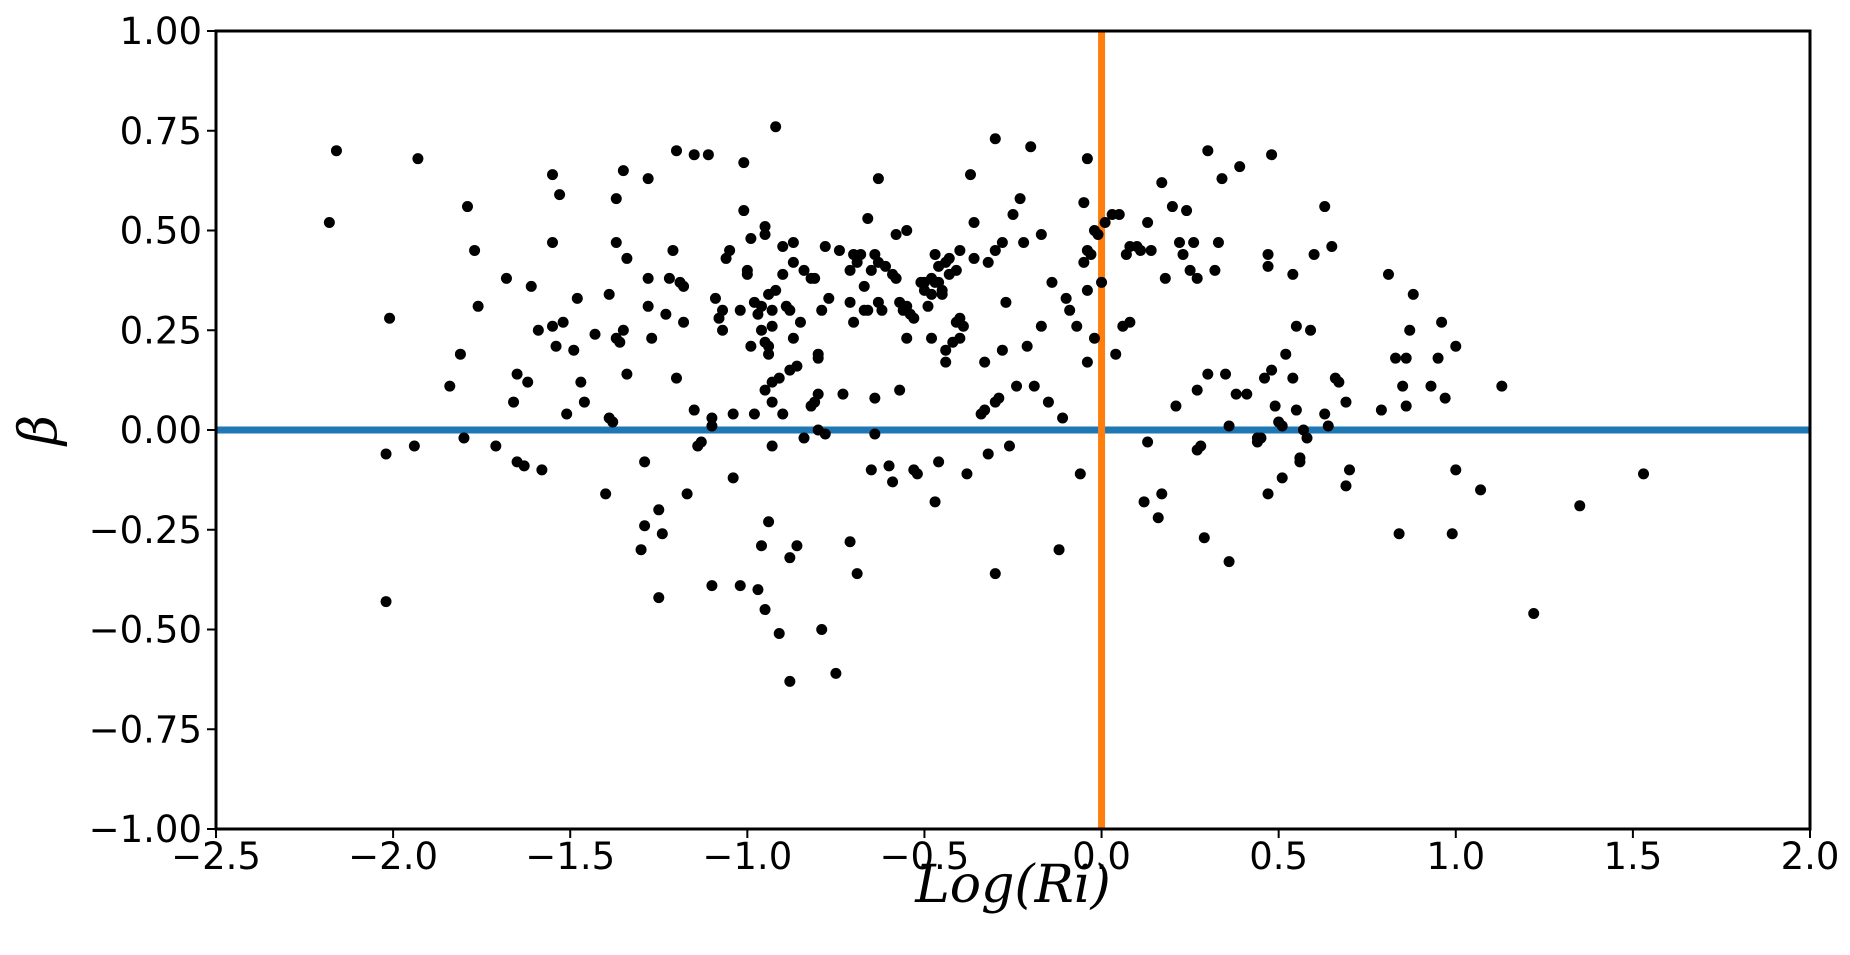 This screenshot has width=1850, height=955. What do you see at coordinates (216, 856) in the screenshot?
I see `x-tick-label: −2.5` at bounding box center [216, 856].